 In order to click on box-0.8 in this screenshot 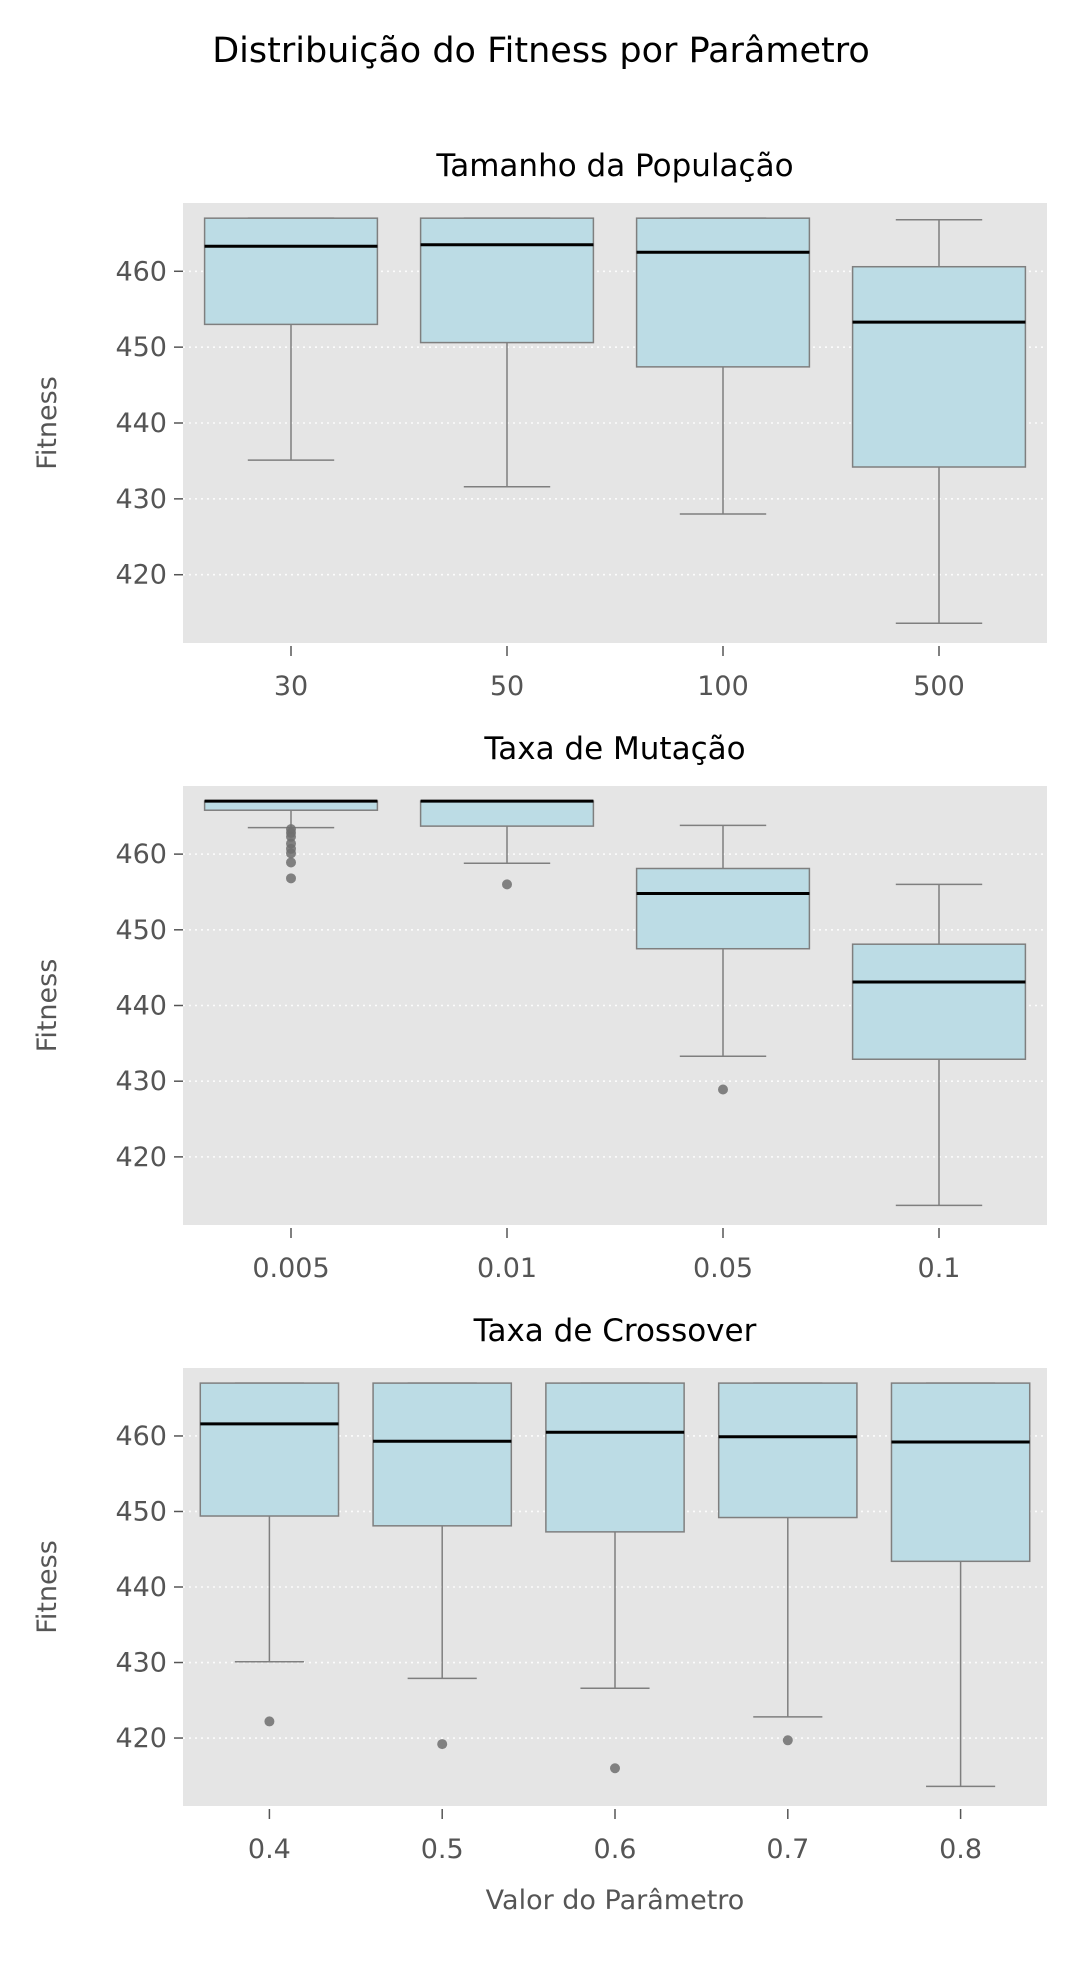, I will do `click(960, 1585)`.